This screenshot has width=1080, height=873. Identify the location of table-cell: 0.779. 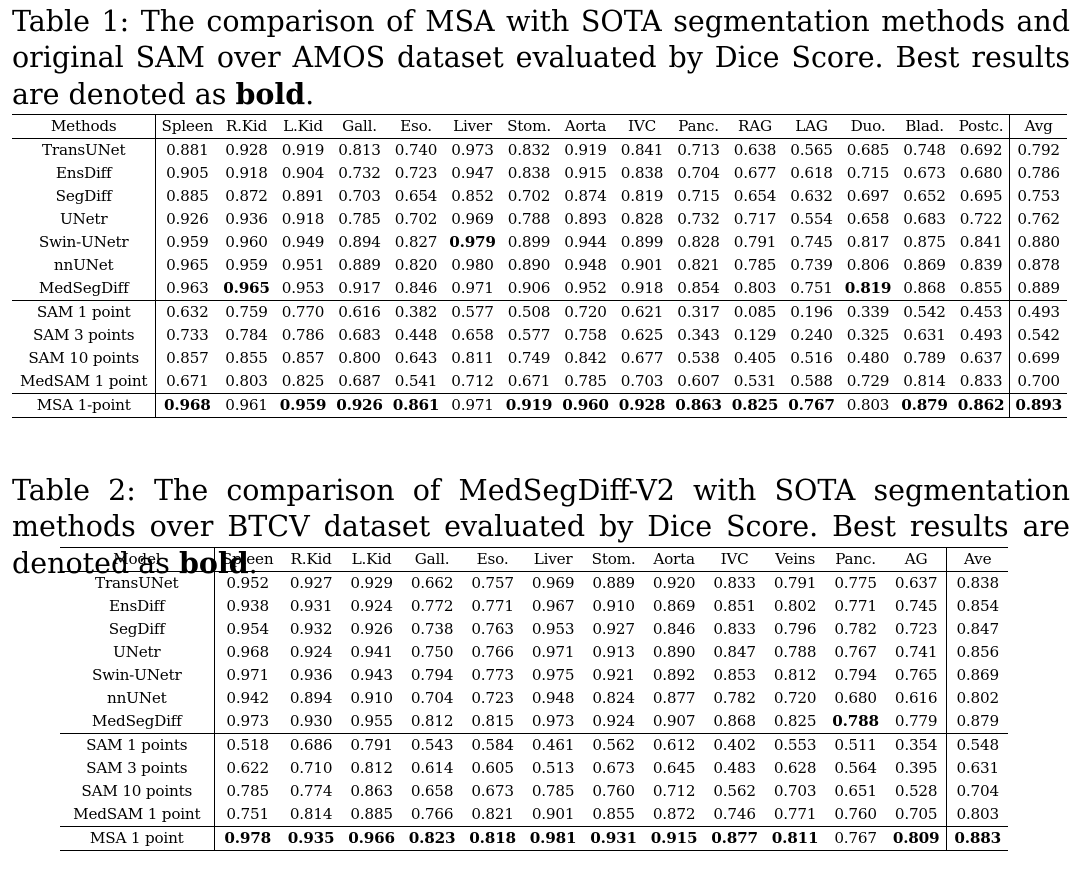
(916, 721).